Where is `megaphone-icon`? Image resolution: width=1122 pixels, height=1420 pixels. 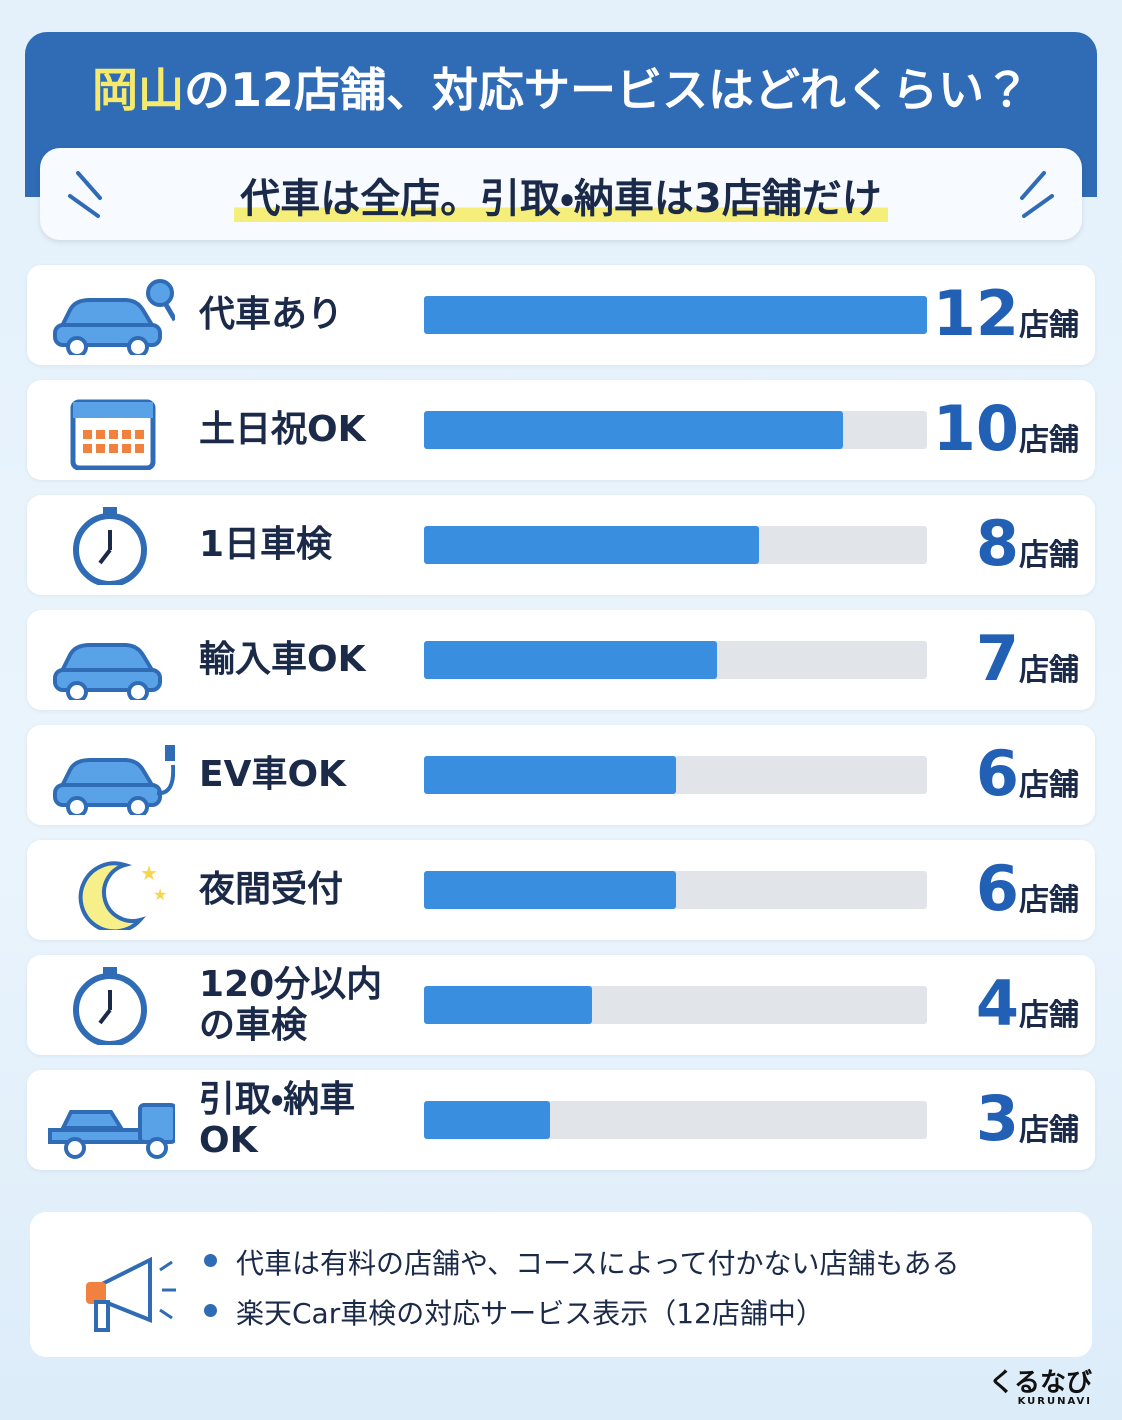 megaphone-icon is located at coordinates (131, 1294).